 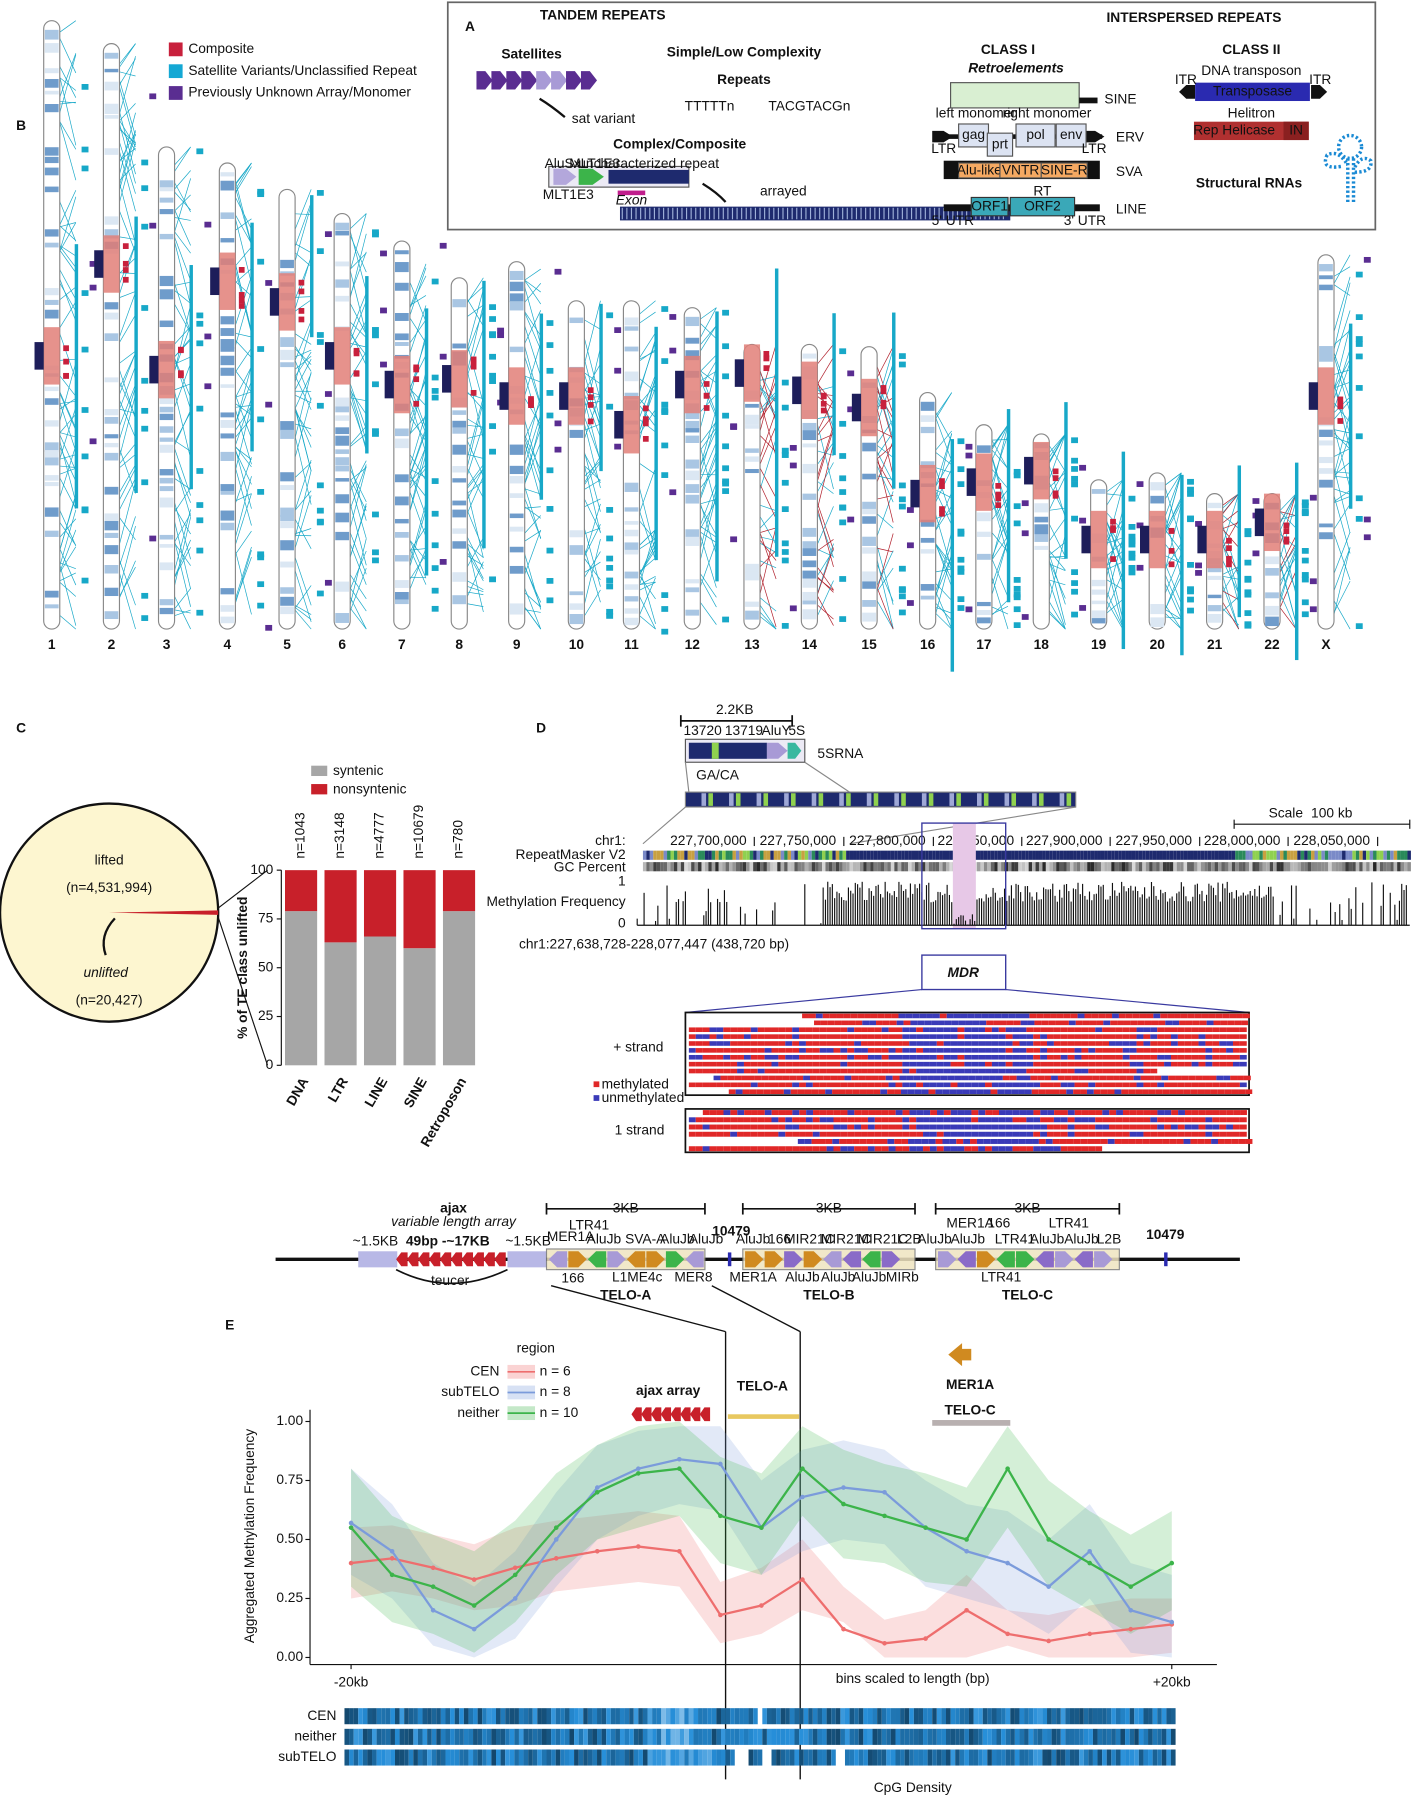 What do you see at coordinates (500, 331) in the screenshot?
I see `unknown-mark` at bounding box center [500, 331].